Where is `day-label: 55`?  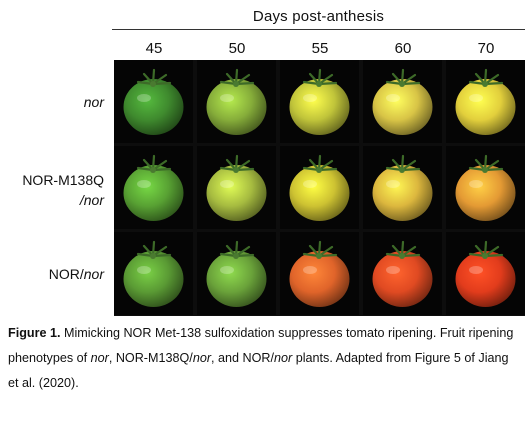
day-label: 55 is located at coordinates (320, 48).